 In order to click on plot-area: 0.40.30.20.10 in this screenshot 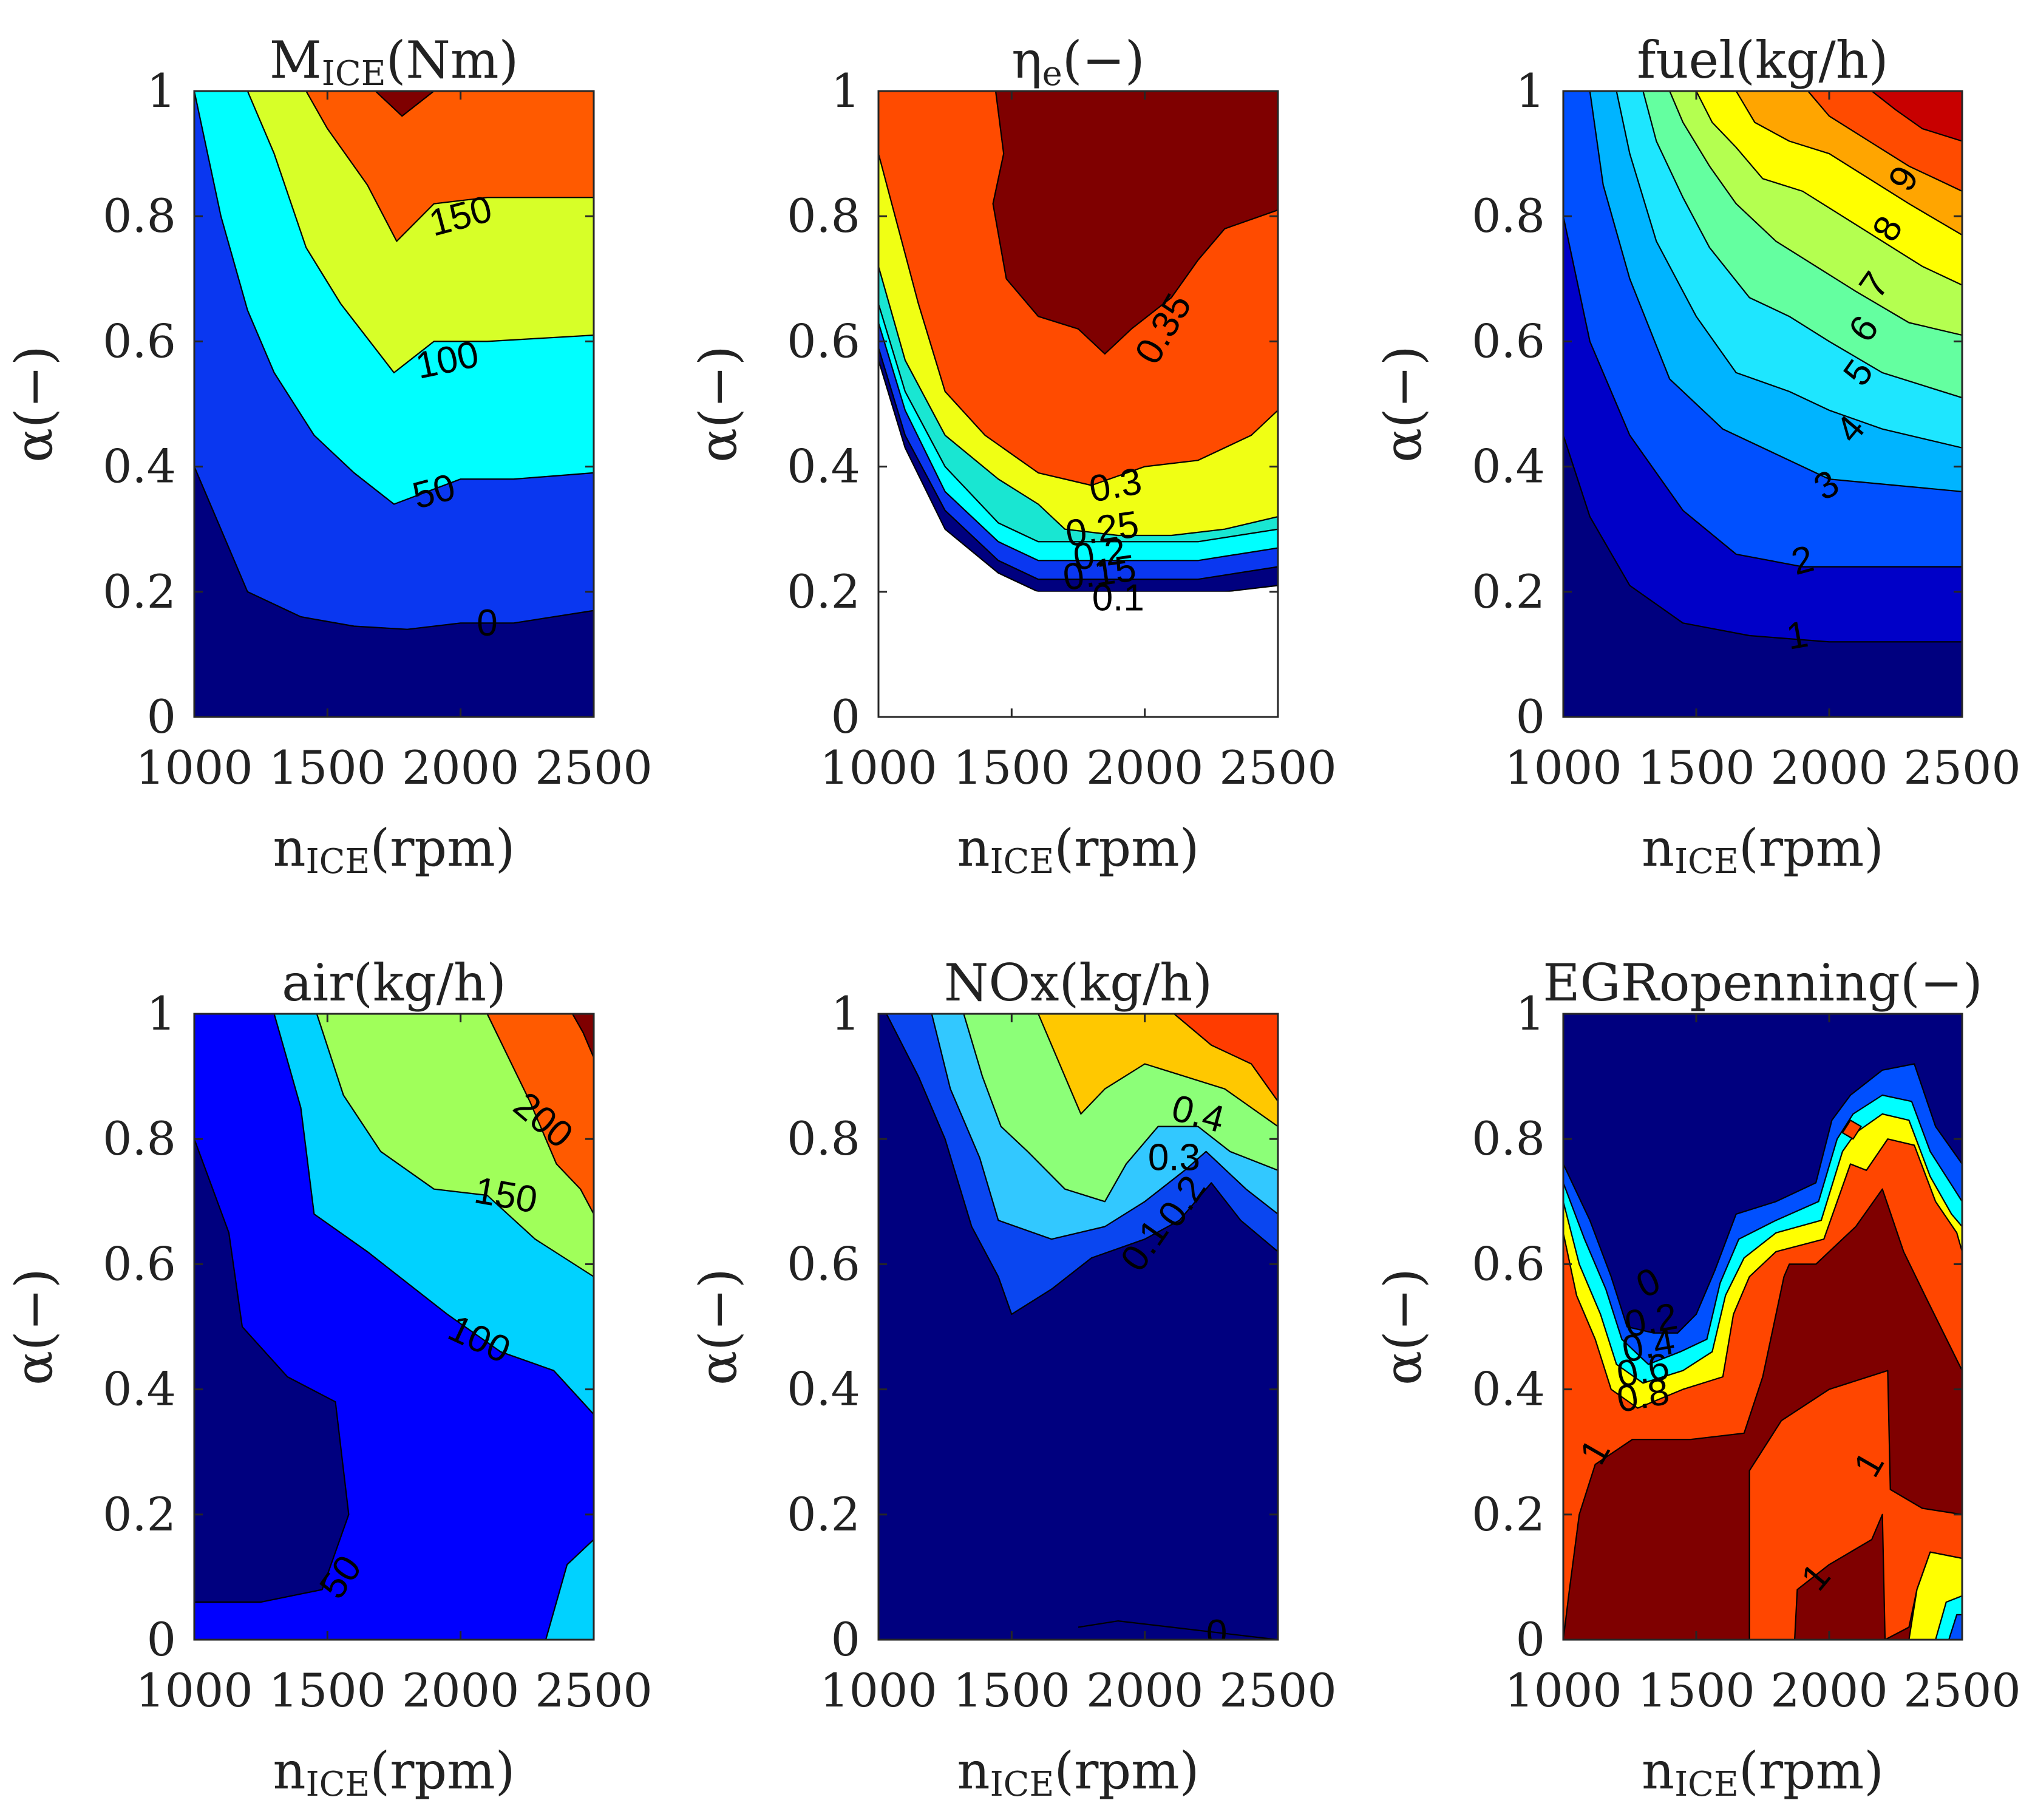, I will do `click(1078, 1327)`.